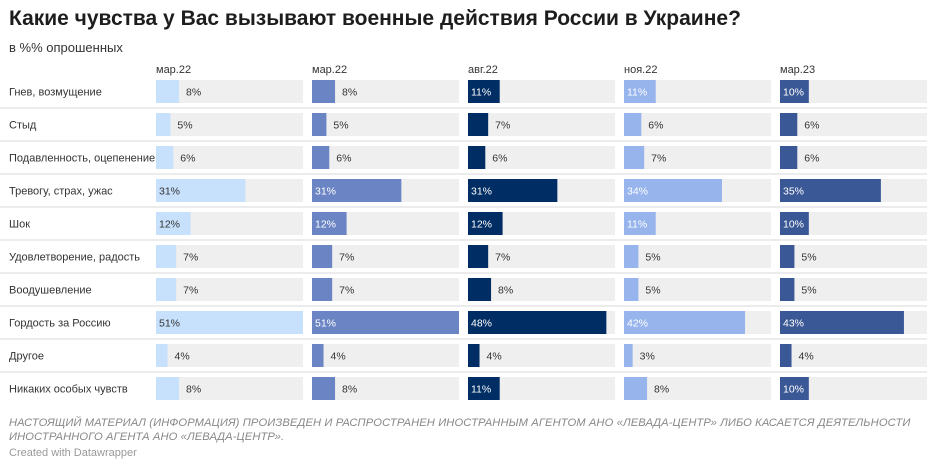  I want to click on column-header: ноя.22, so click(640, 70).